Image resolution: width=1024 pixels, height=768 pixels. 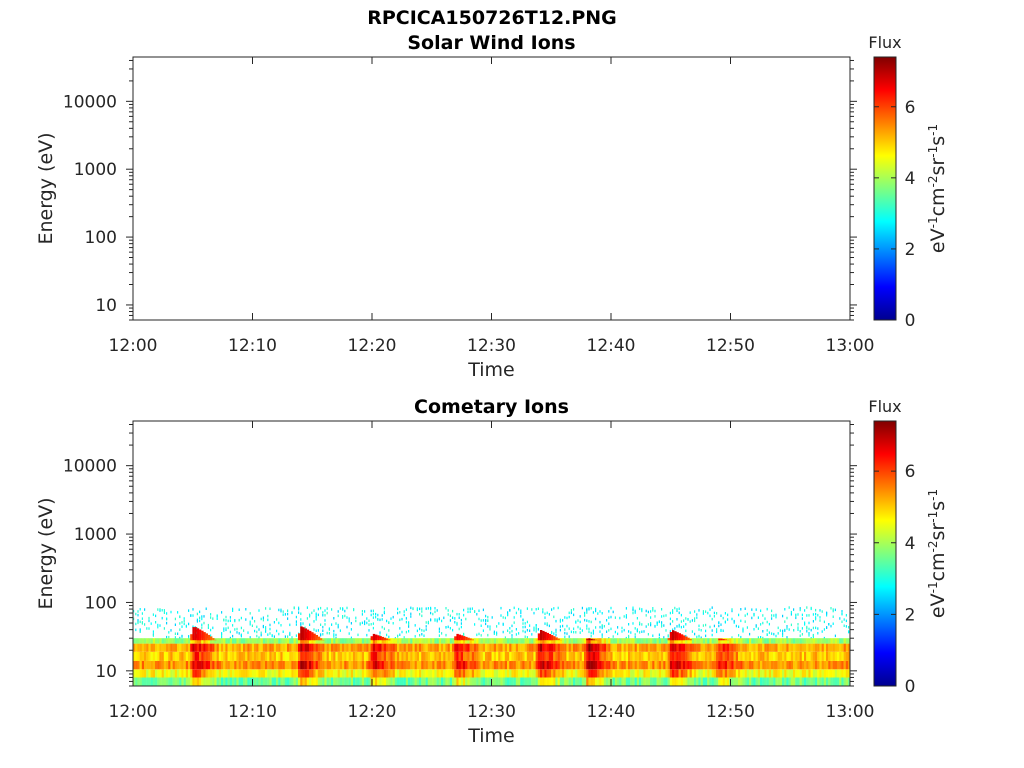 I want to click on x-tick-label: 12:30, so click(x=491, y=346).